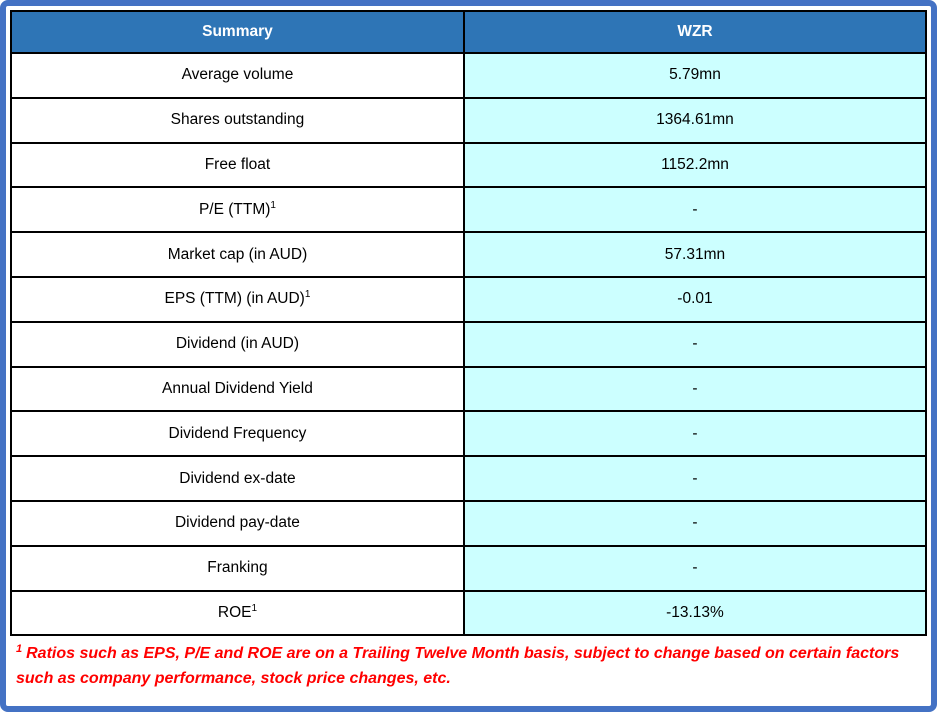  I want to click on row-label-text: Dividend (in AUD), so click(237, 344).